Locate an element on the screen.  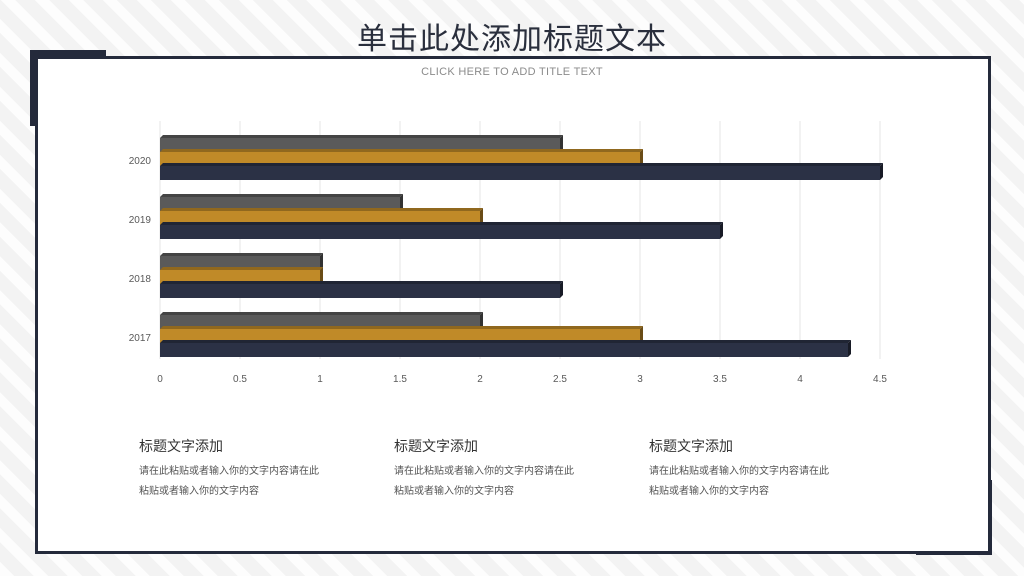
x-tick-label: 4.5 is located at coordinates (880, 379).